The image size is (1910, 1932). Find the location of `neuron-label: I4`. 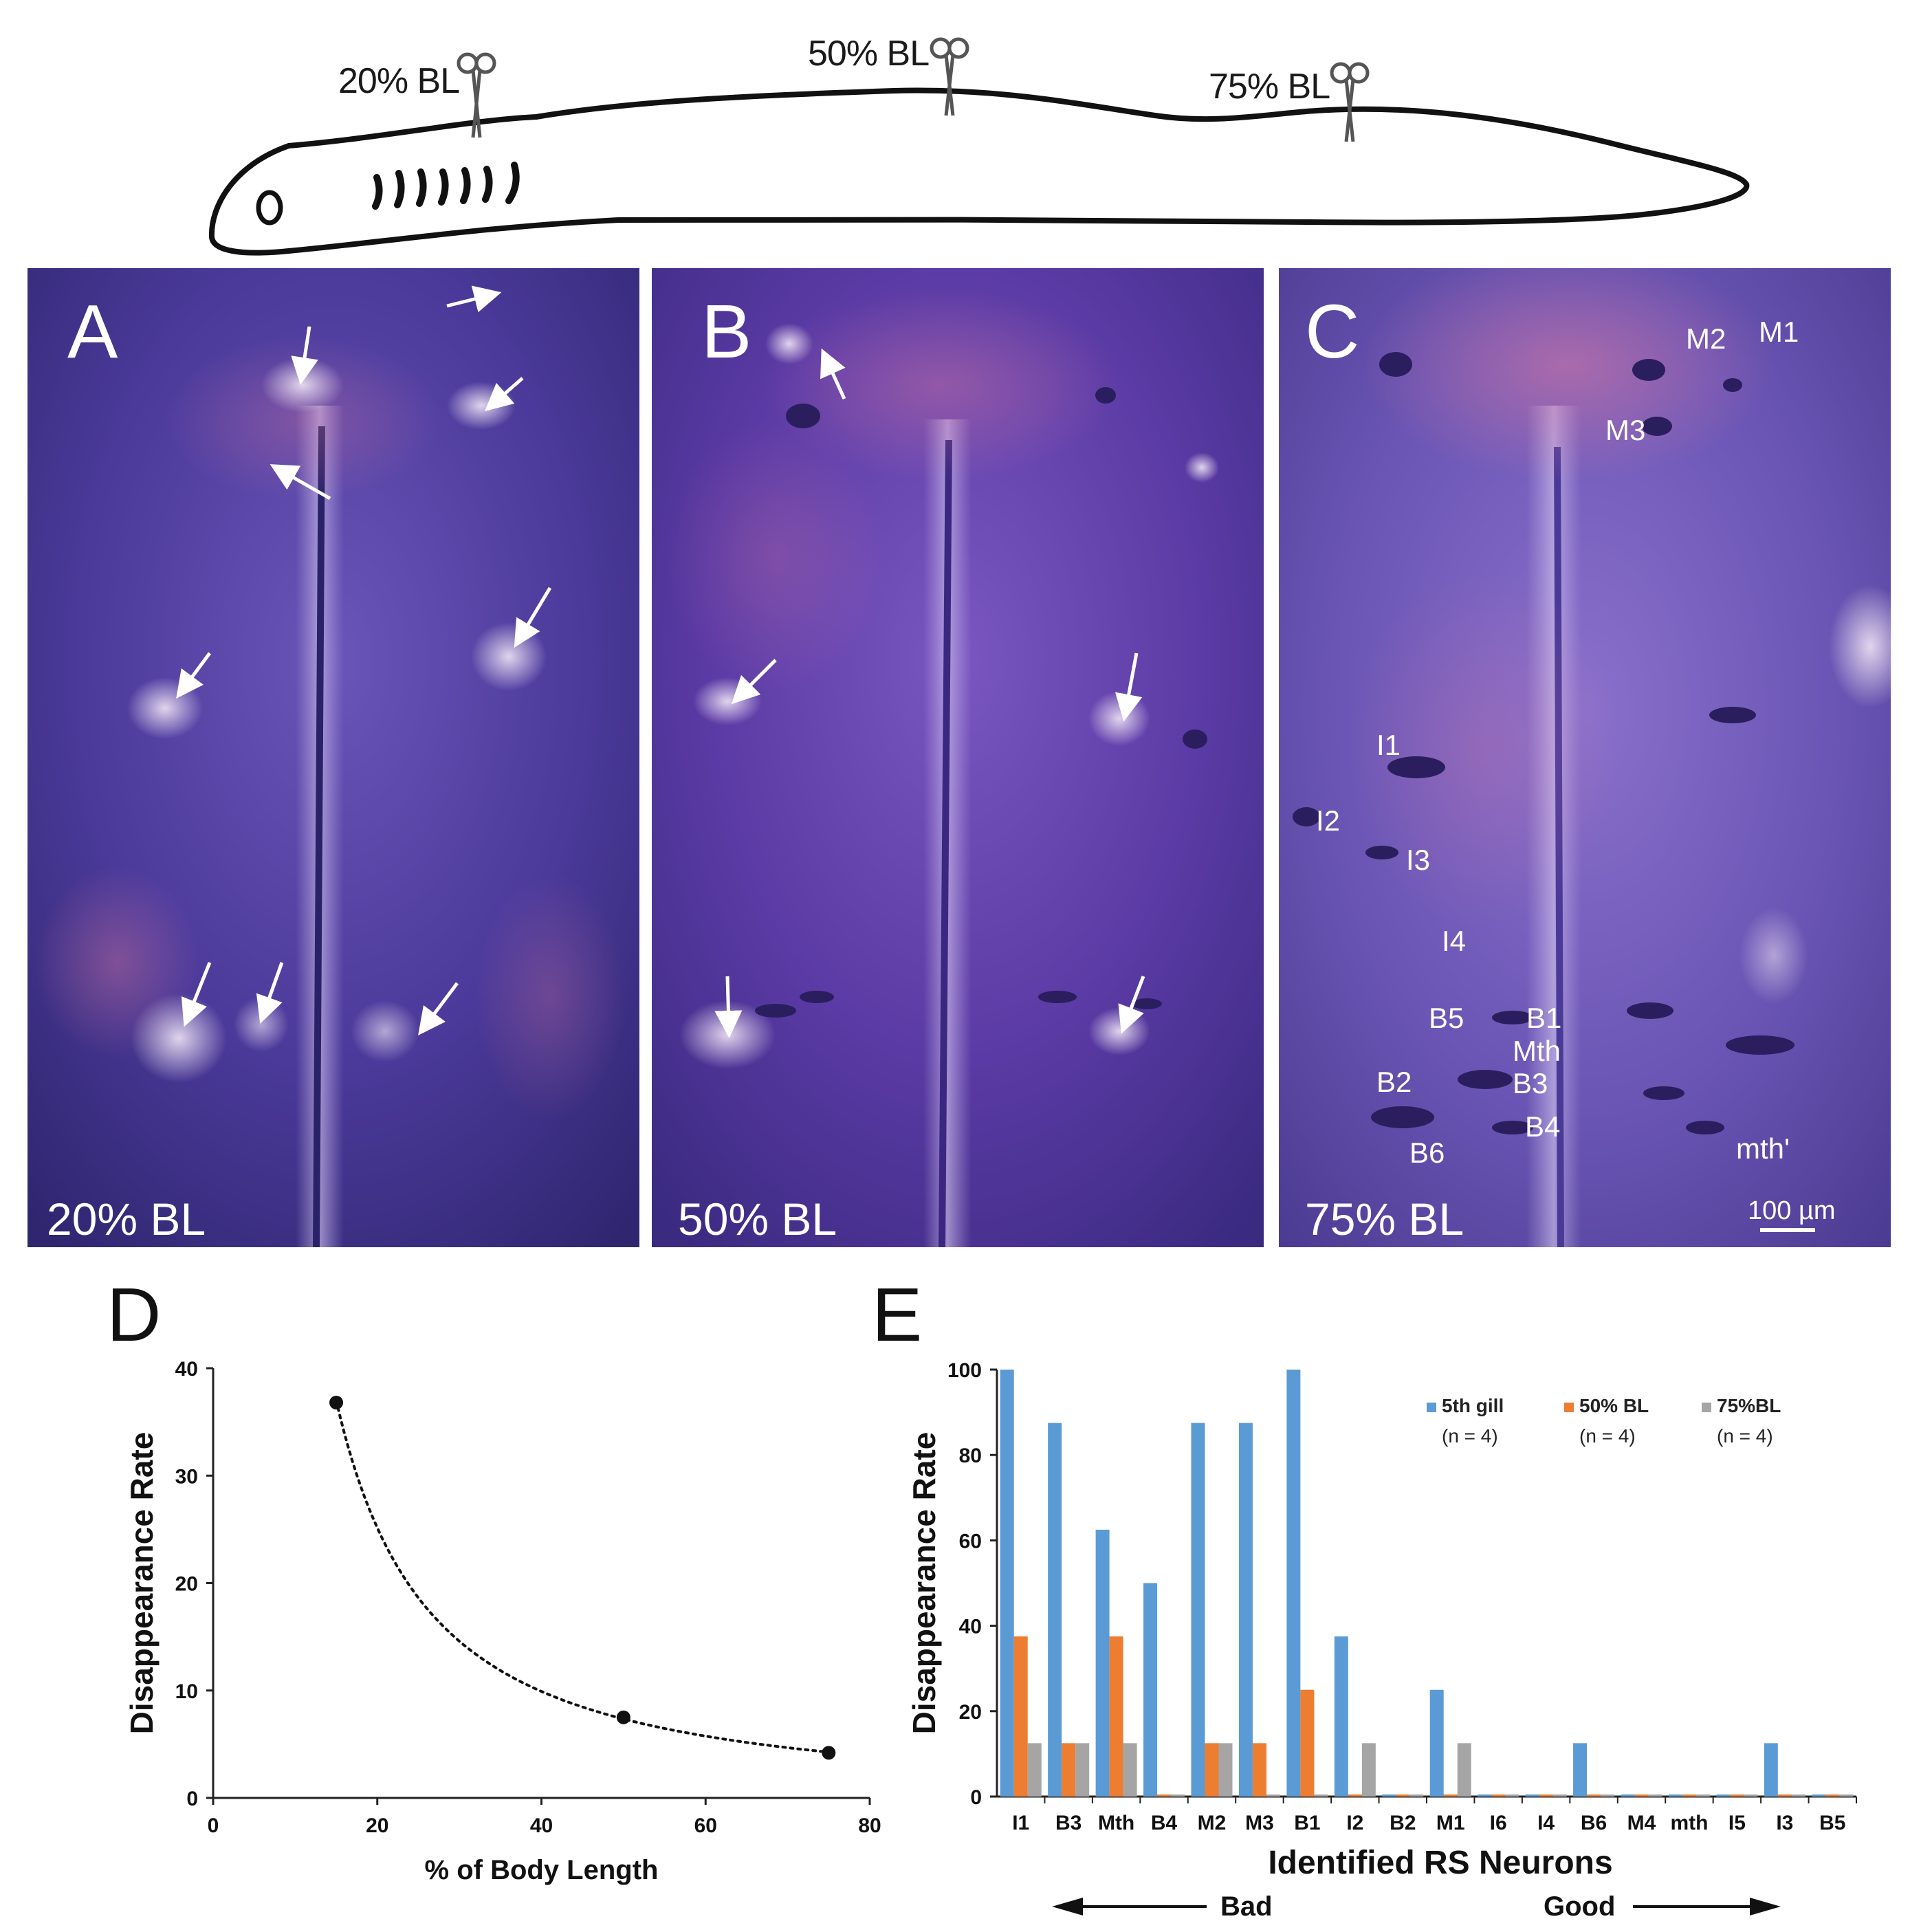

neuron-label: I4 is located at coordinates (1454, 941).